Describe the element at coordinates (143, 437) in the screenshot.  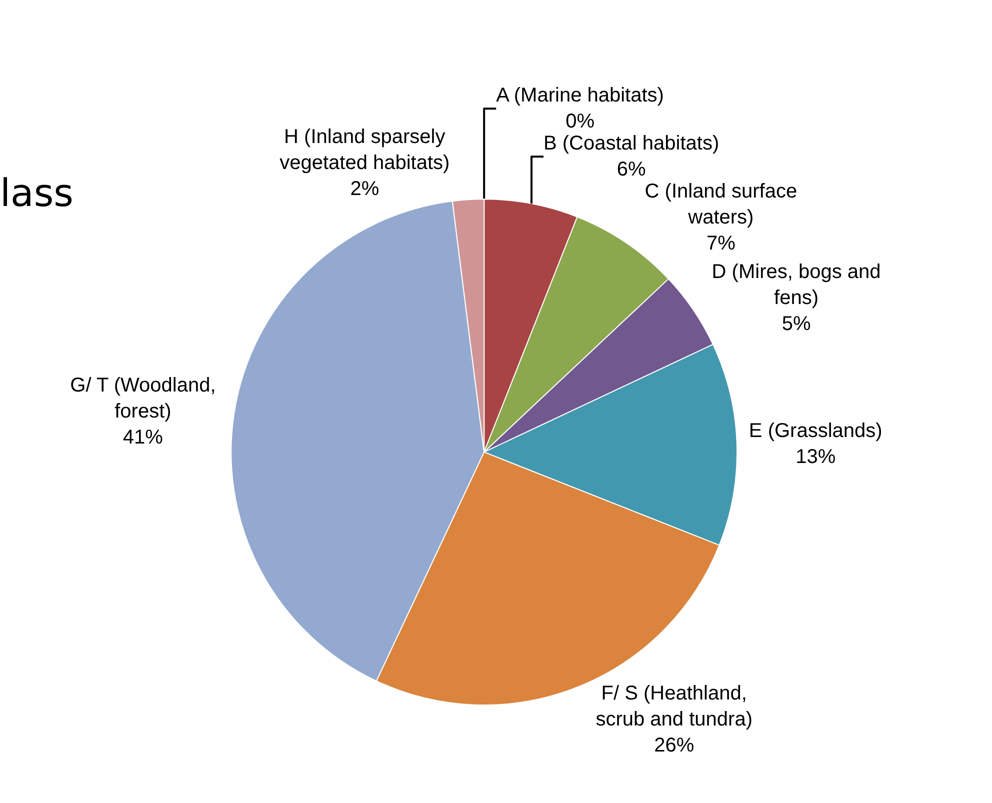
I see `data-label: 41%` at that location.